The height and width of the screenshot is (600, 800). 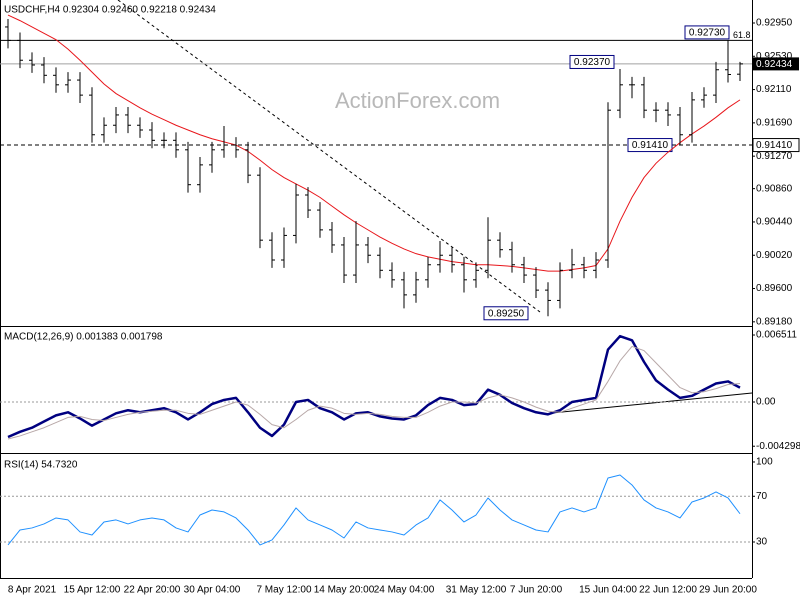 What do you see at coordinates (652, 403) in the screenshot?
I see `macd-trend-line` at bounding box center [652, 403].